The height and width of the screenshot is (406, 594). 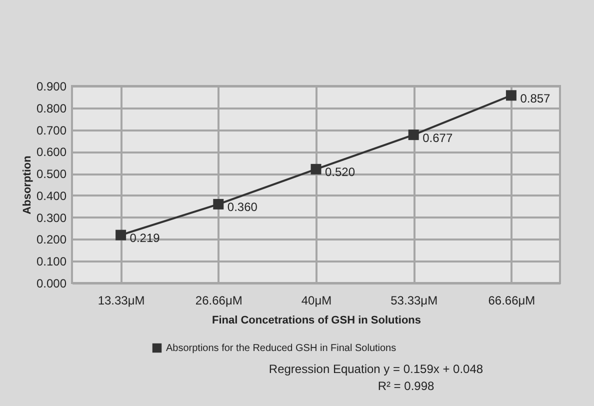 I want to click on legend-label: Absorptions for the Reduced GSH in Final Solutions, so click(x=281, y=348).